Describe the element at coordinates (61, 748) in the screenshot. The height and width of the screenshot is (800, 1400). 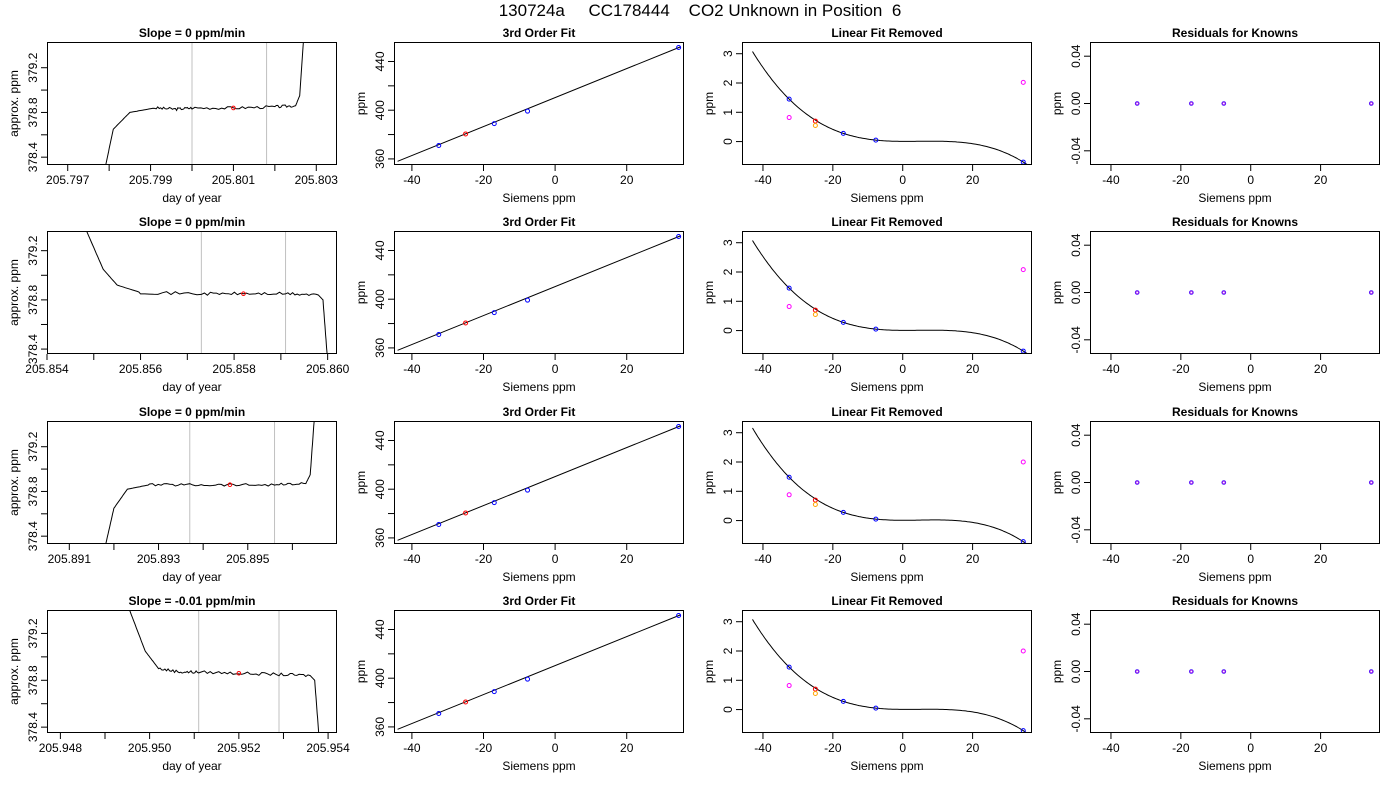
I see `x-tick-label: 205.948` at that location.